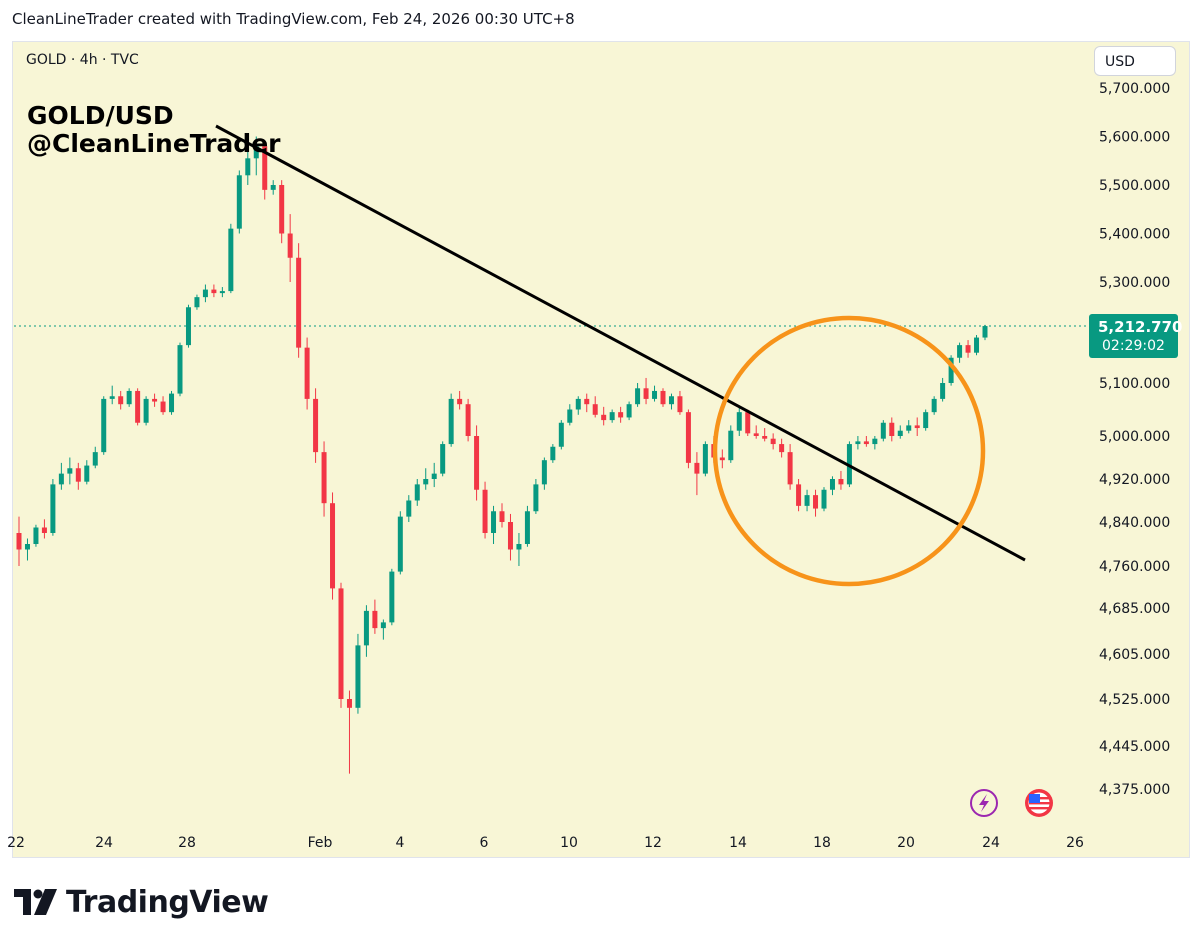 This screenshot has height=943, width=1200. Describe the element at coordinates (984, 803) in the screenshot. I see `lightning-icon` at that location.